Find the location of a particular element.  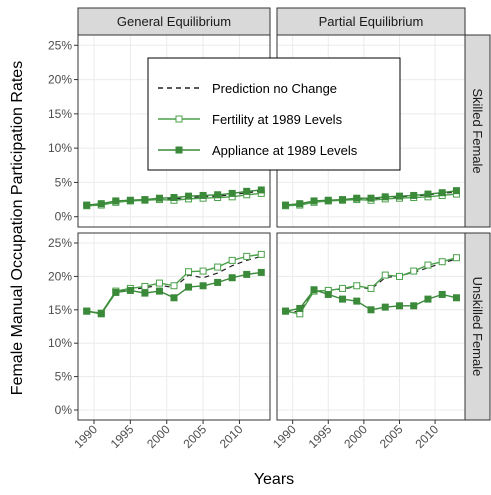

strip-label: Skilled Female is located at coordinates (477, 130).